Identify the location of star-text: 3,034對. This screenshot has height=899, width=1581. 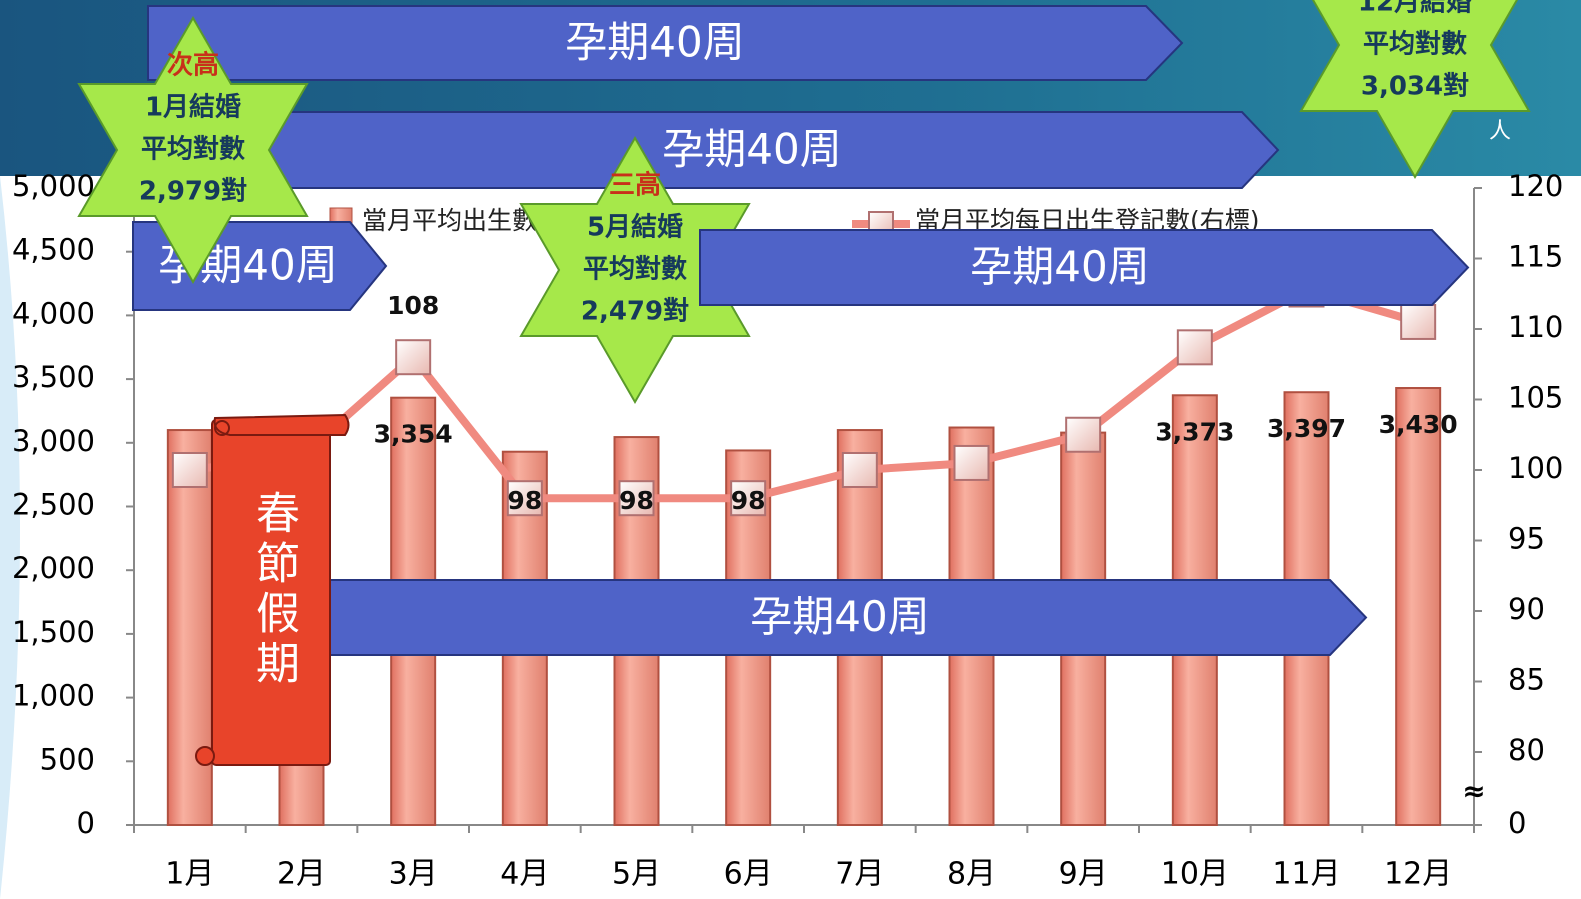
(1415, 87).